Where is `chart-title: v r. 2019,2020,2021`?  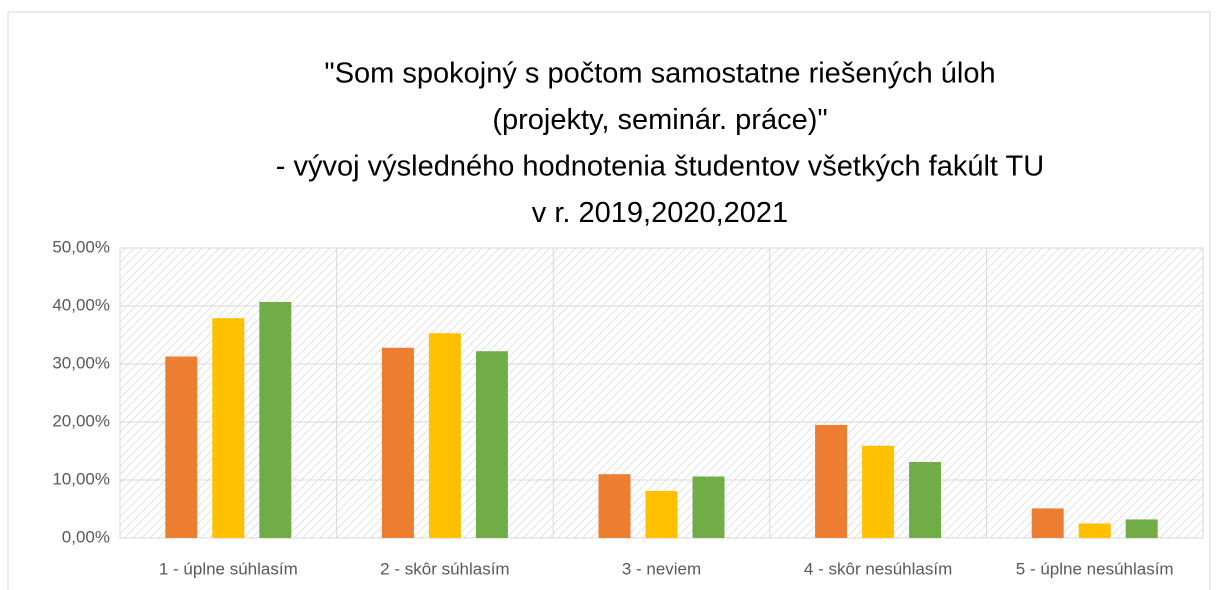 chart-title: v r. 2019,2020,2021 is located at coordinates (660, 213).